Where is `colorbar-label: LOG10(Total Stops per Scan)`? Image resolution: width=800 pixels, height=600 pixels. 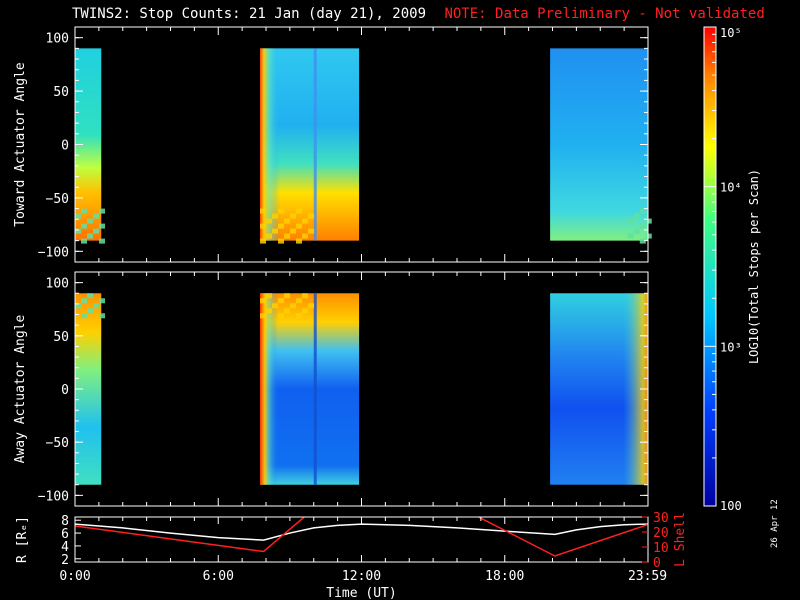 colorbar-label: LOG10(Total Stops per Scan) is located at coordinates (754, 266).